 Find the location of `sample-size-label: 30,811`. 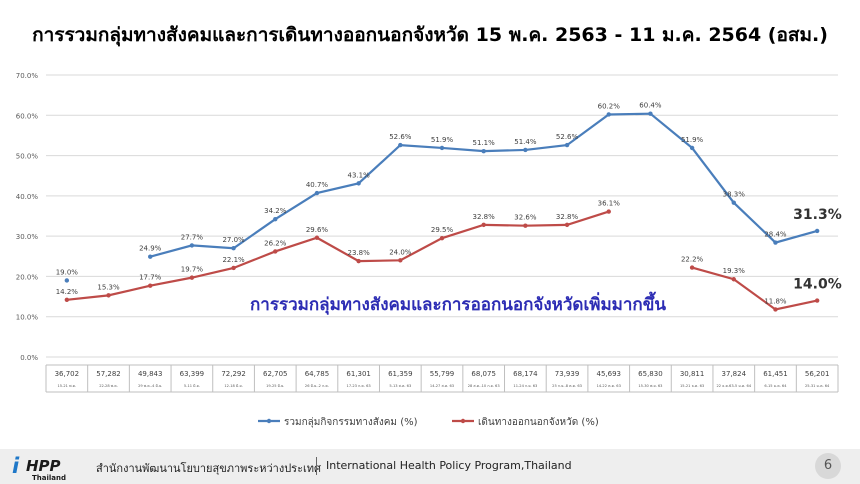

sample-size-label: 30,811 is located at coordinates (692, 374).